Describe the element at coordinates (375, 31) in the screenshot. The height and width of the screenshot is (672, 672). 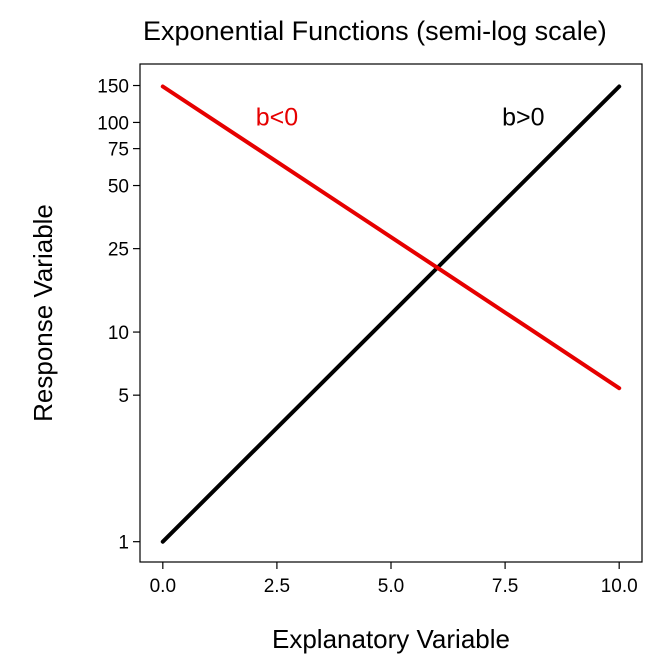
I see `chart-title: Exponential Functions (semi-log scale)` at that location.